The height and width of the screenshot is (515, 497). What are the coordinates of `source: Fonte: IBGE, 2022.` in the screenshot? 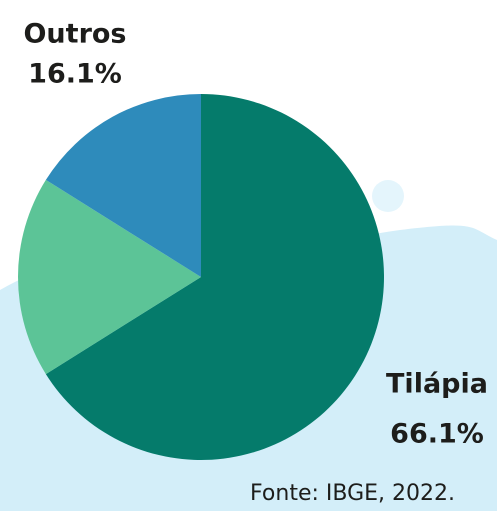 It's located at (352, 493).